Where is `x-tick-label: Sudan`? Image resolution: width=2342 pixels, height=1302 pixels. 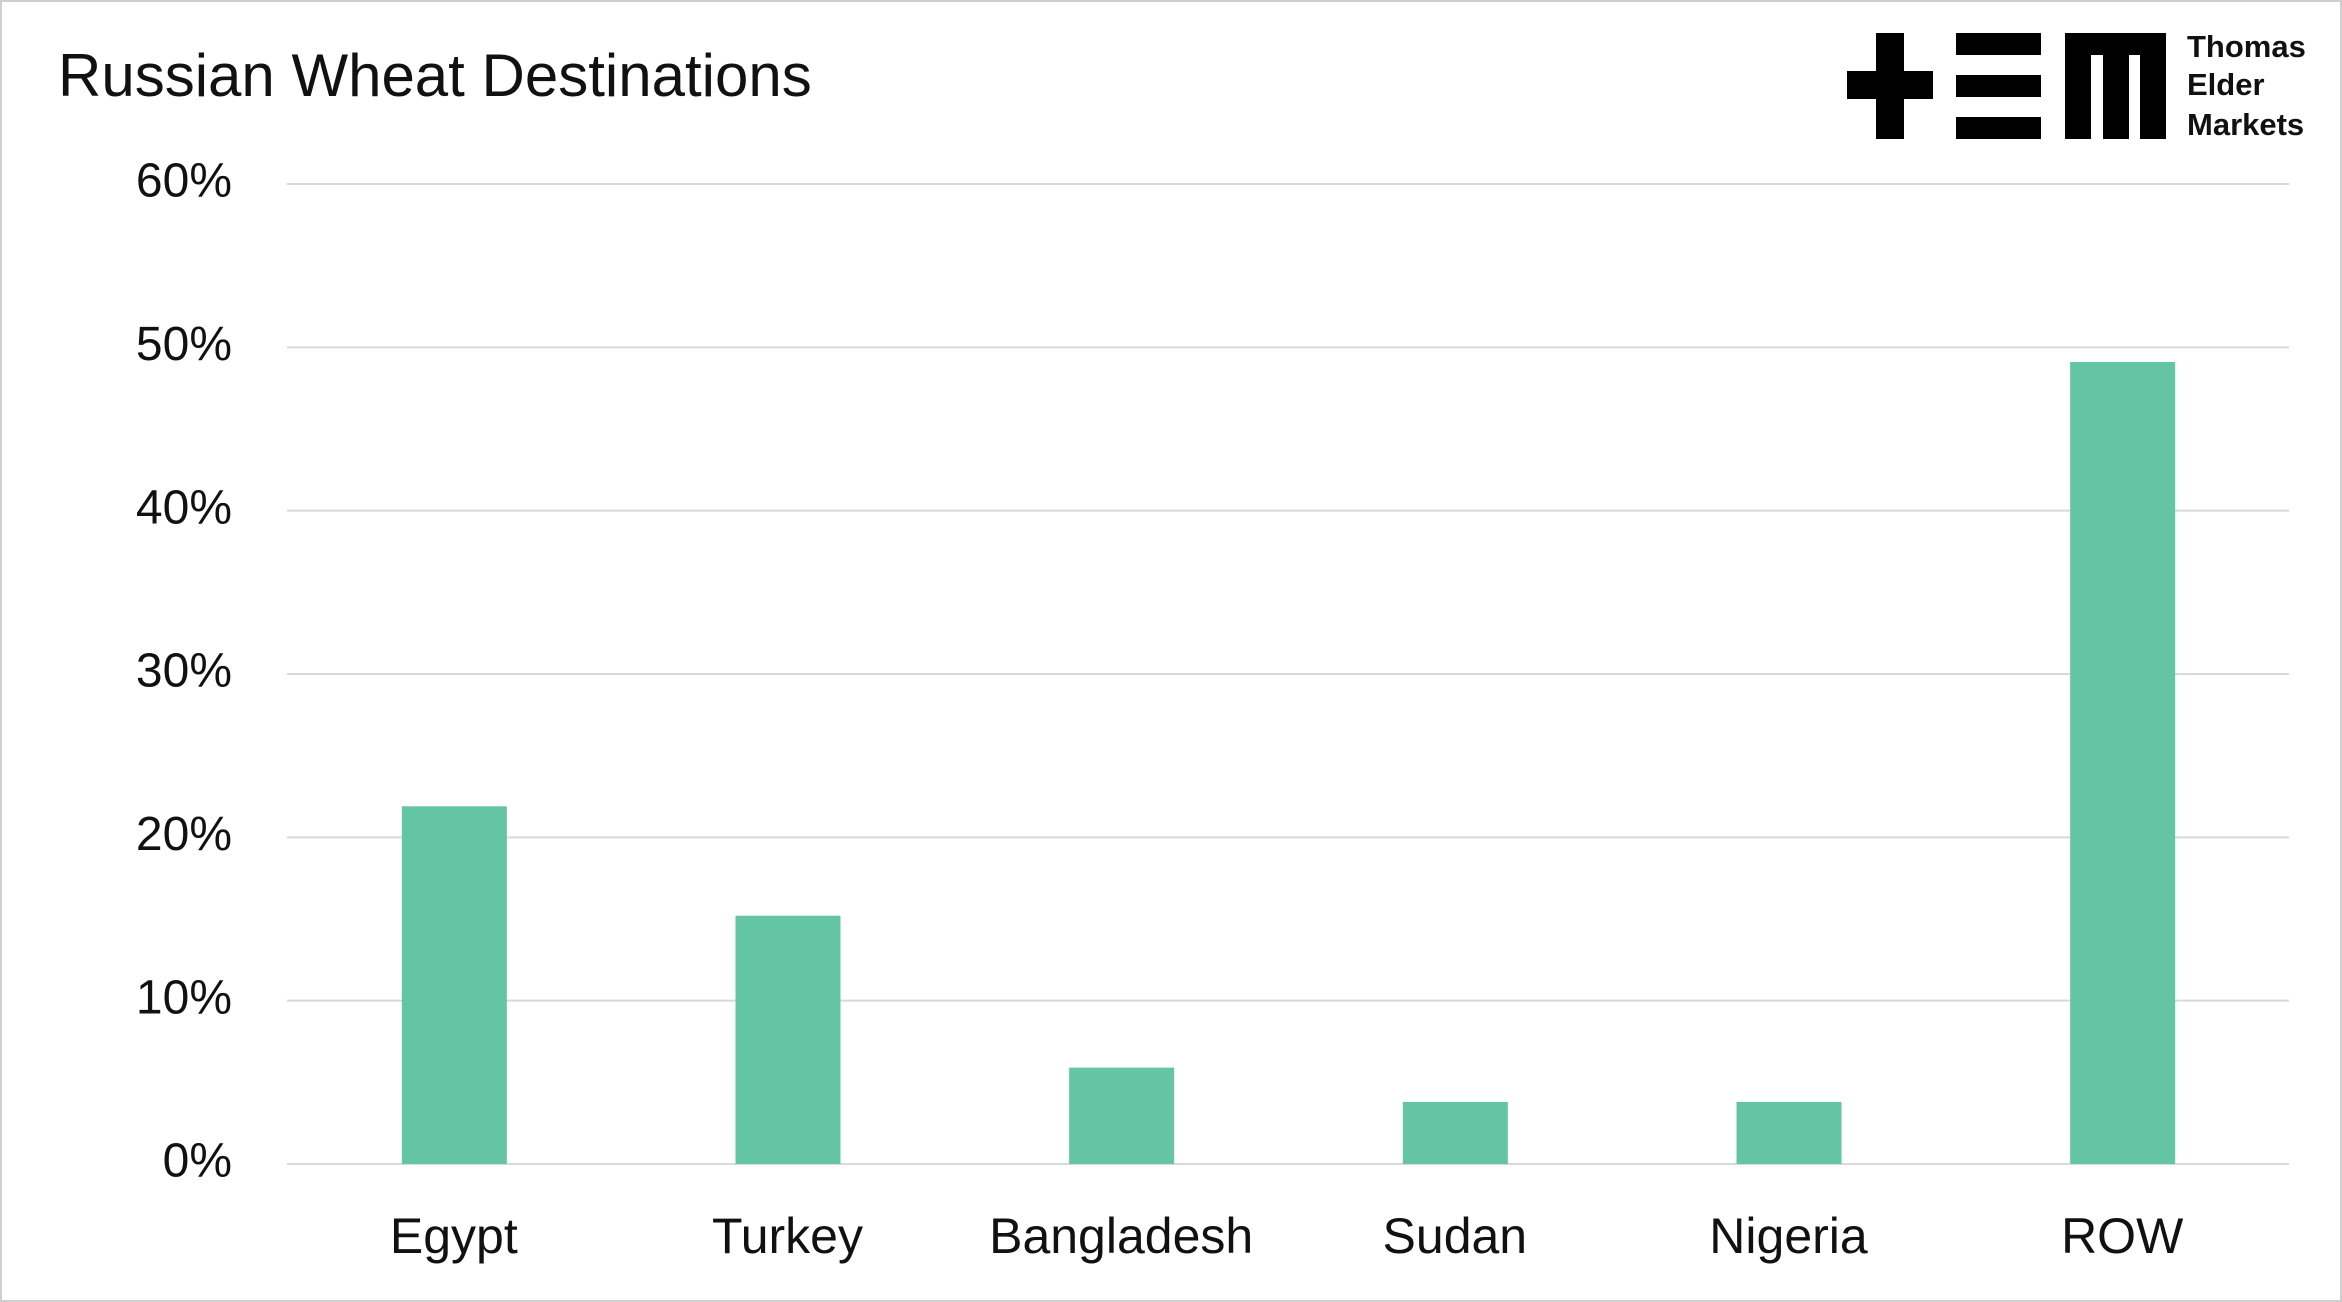 x-tick-label: Sudan is located at coordinates (1455, 1236).